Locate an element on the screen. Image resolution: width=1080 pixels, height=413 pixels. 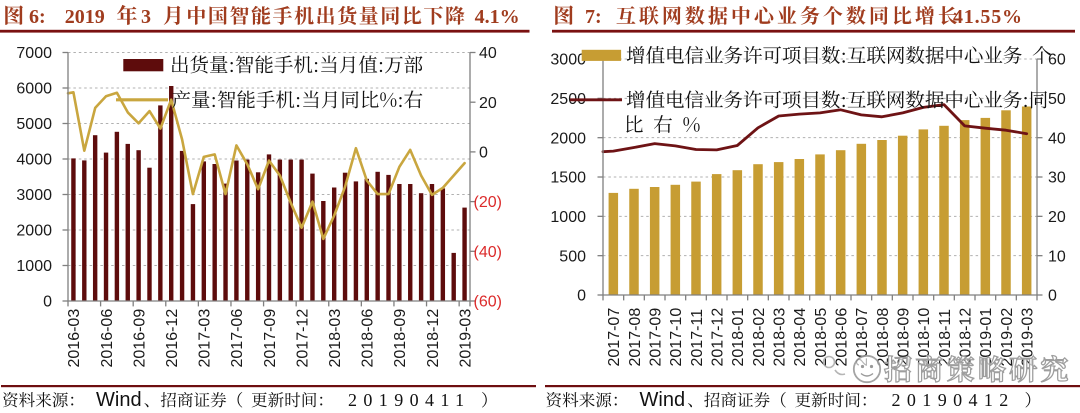
svg-text: 2018-02 is located at coordinates (759, 337).